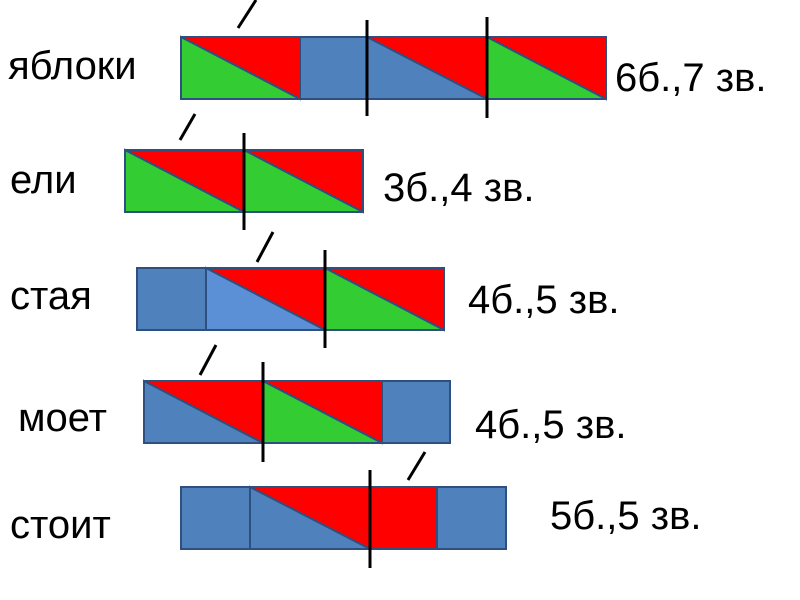 The image size is (800, 600). I want to click on sound-count: 6б.,7 зв., so click(690, 78).